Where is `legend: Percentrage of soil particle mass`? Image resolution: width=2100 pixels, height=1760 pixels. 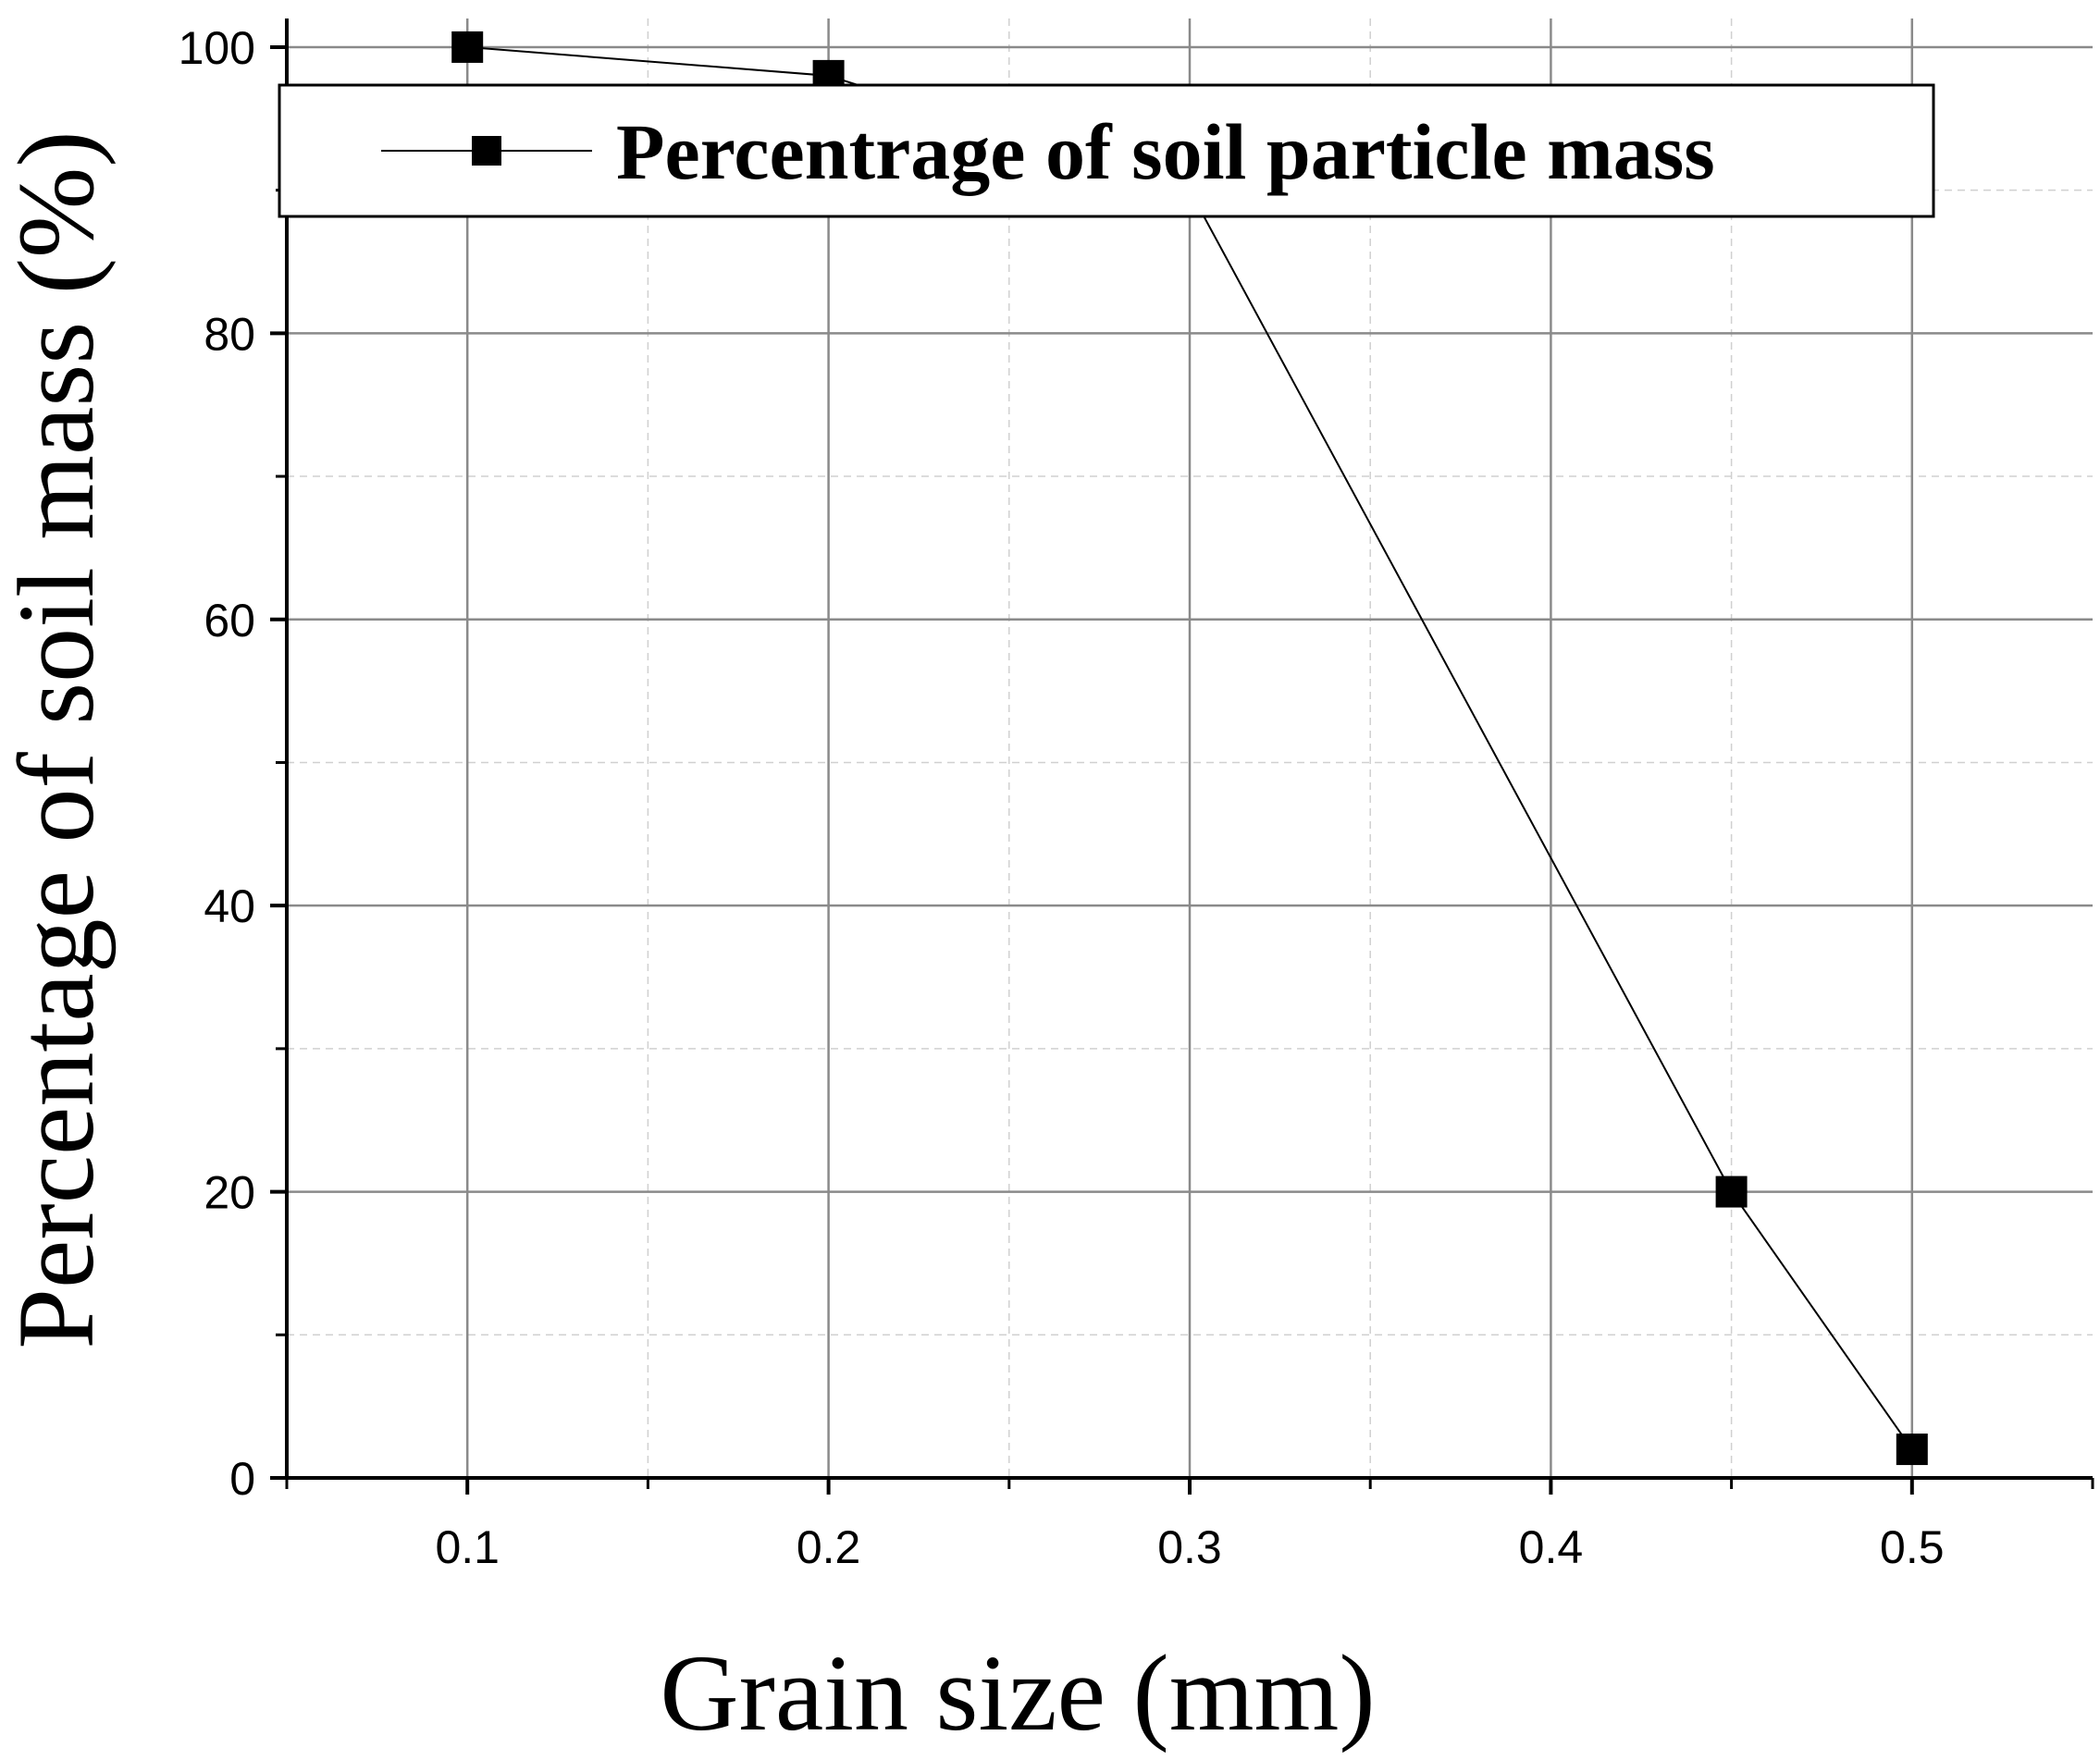 legend: Percentrage of soil particle mass is located at coordinates (1106, 150).